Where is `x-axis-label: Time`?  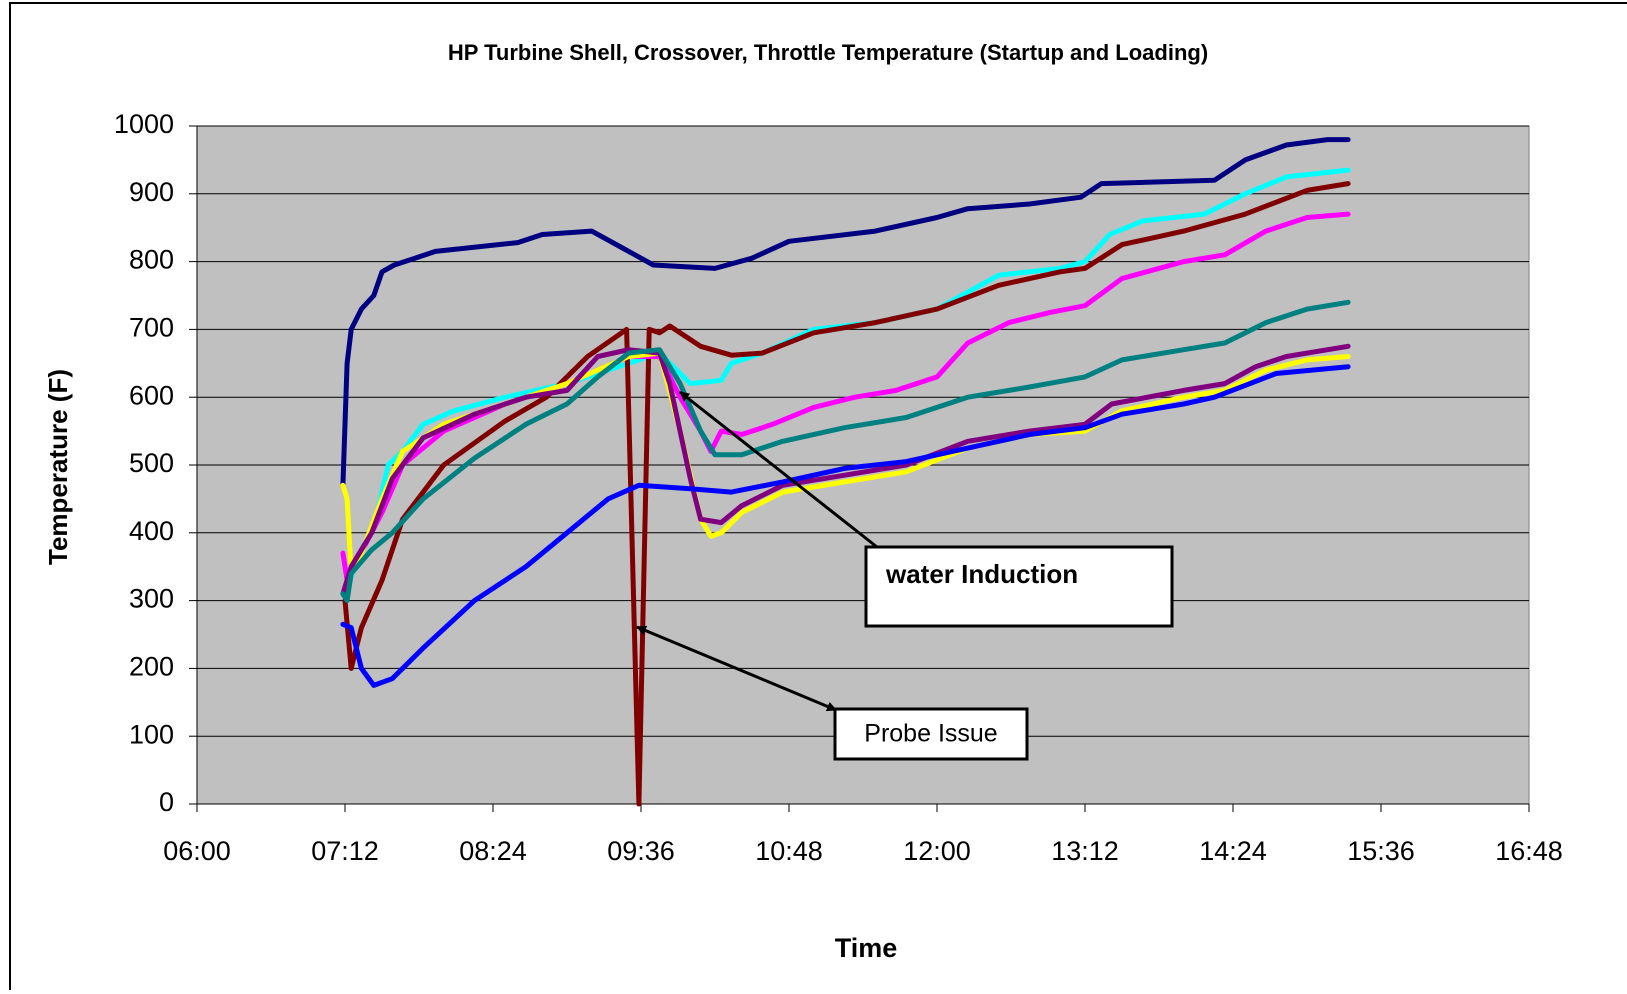
x-axis-label: Time is located at coordinates (866, 948).